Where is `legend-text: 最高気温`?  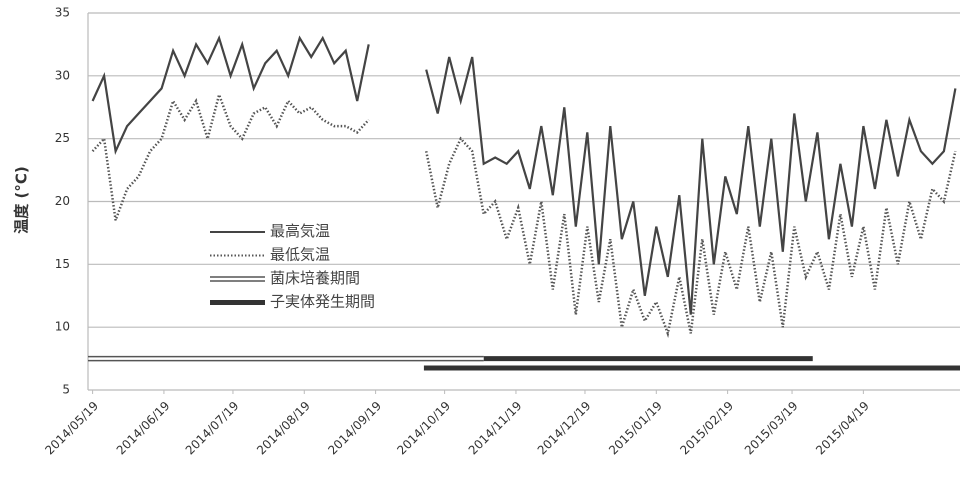
legend-text: 最高気温 is located at coordinates (300, 231).